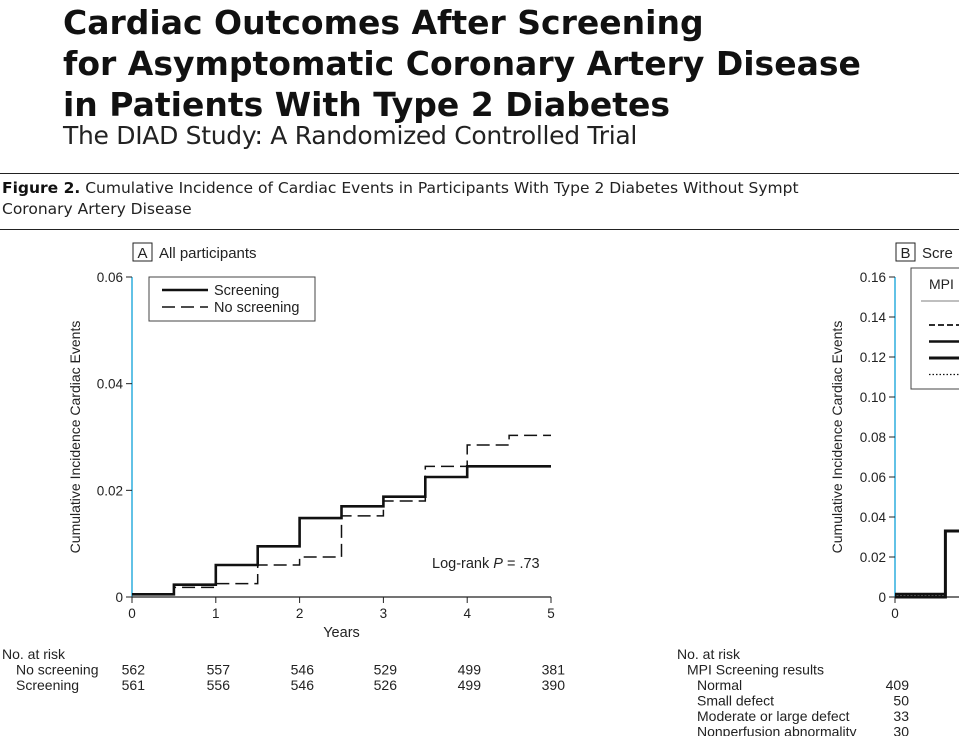 This screenshot has width=959, height=736. I want to click on x-tick-label: 4, so click(467, 613).